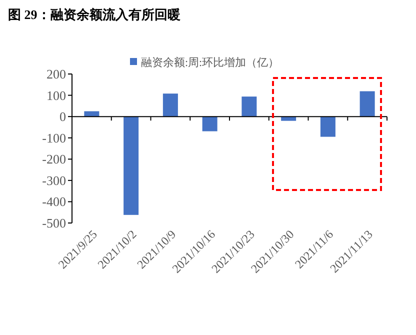  What do you see at coordinates (54, 223) in the screenshot?
I see `y-tick-label: -500` at bounding box center [54, 223].